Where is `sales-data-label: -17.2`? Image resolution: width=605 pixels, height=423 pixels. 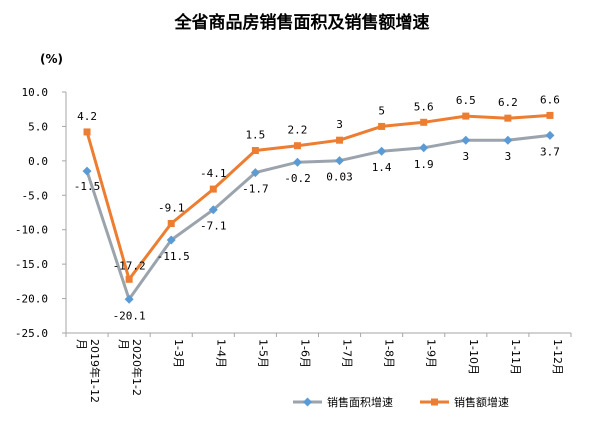 sales-data-label: -17.2 is located at coordinates (129, 265).